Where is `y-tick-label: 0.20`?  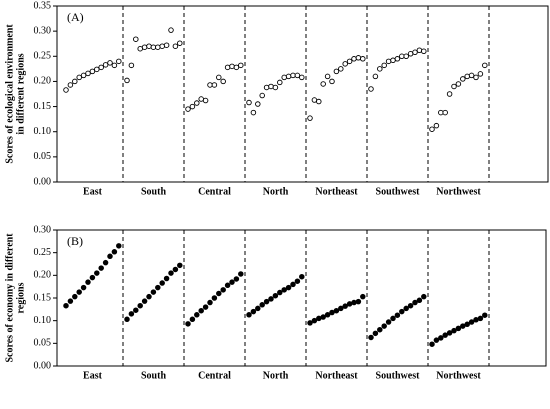
y-tick-label: 0.20 is located at coordinates (43, 81).